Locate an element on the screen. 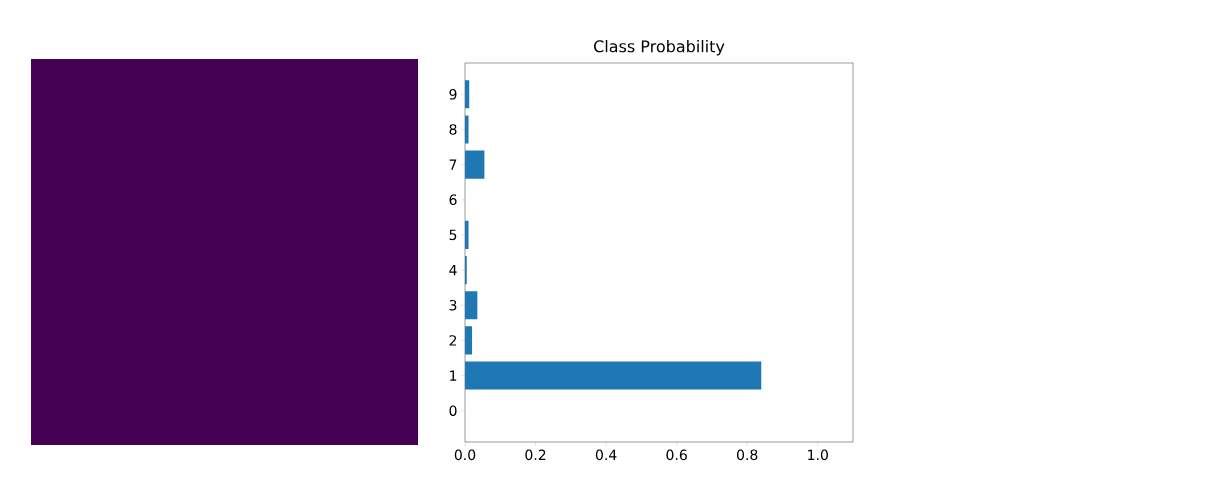 This screenshot has width=1226, height=490. y-tick-label: 8 is located at coordinates (453, 129).